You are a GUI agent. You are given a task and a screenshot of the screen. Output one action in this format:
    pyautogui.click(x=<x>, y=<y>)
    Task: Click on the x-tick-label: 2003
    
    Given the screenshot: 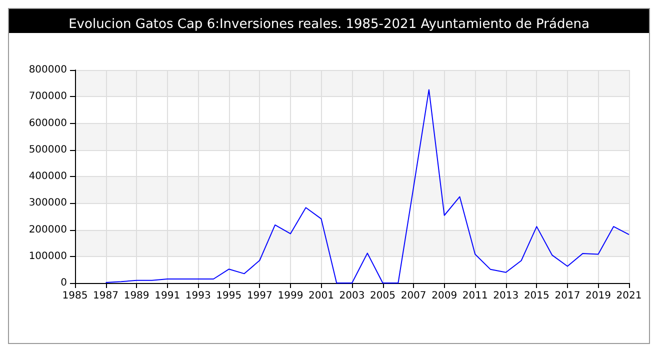 What is the action you would take?
    pyautogui.click(x=352, y=296)
    